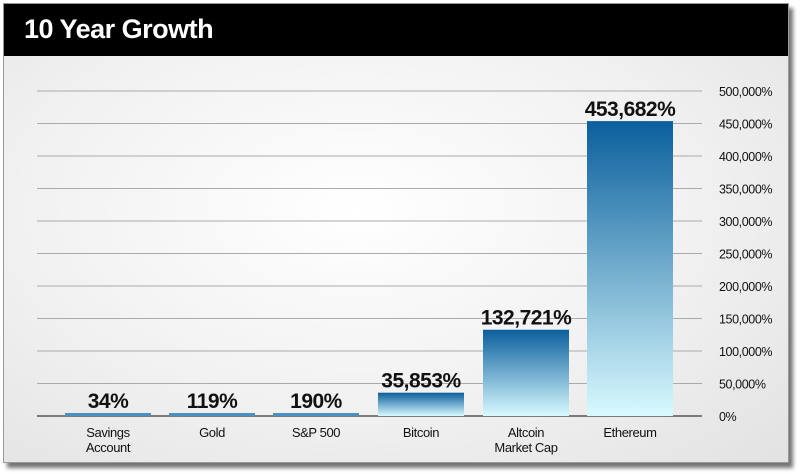 The height and width of the screenshot is (474, 800). What do you see at coordinates (745, 222) in the screenshot?
I see `y-tick-label: 300,000%` at bounding box center [745, 222].